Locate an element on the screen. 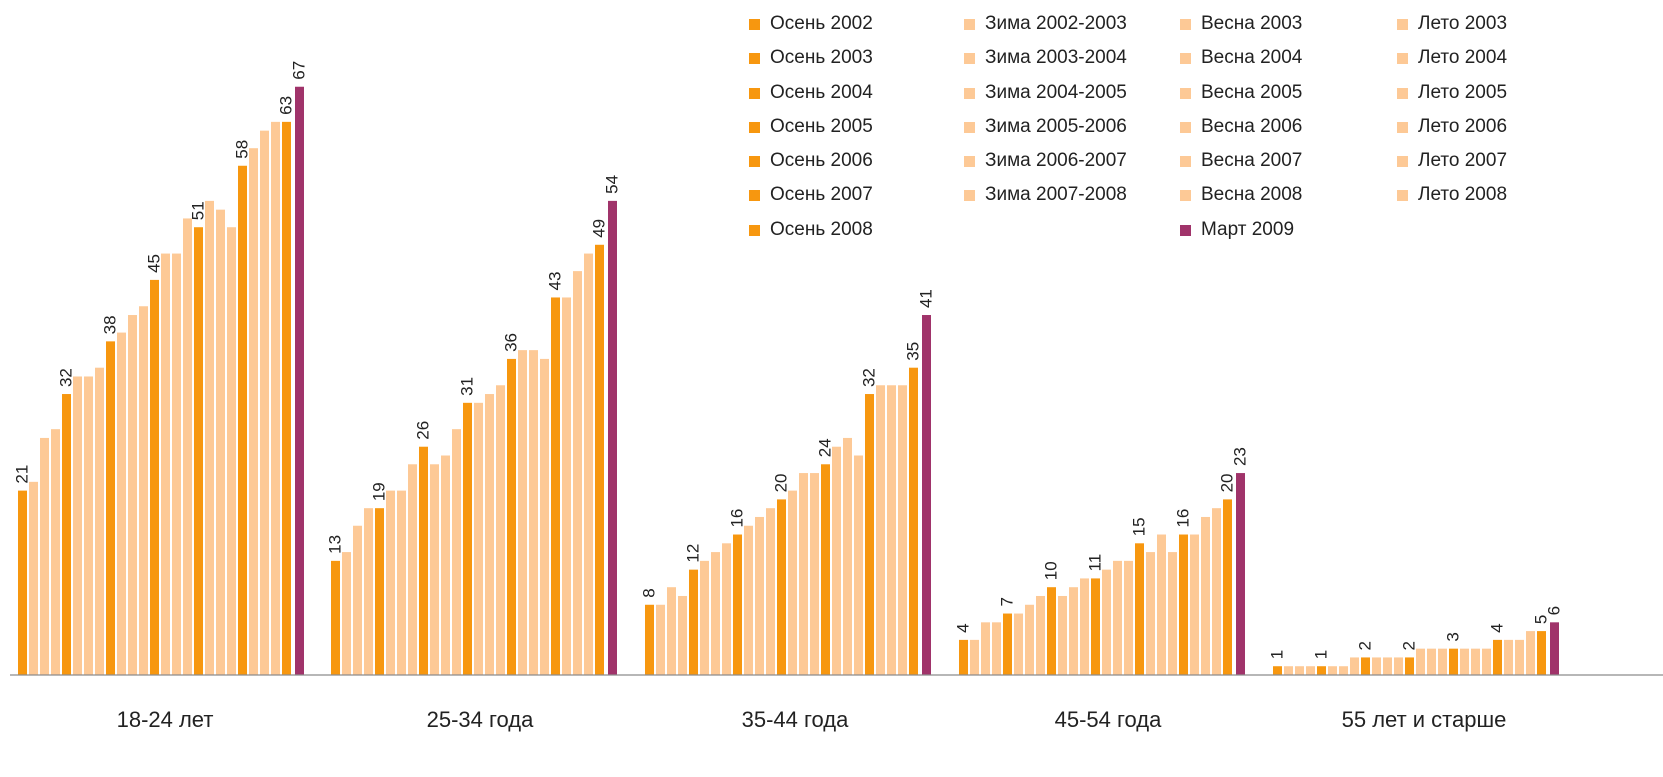  data-label-3-21: 32 is located at coordinates (869, 377).